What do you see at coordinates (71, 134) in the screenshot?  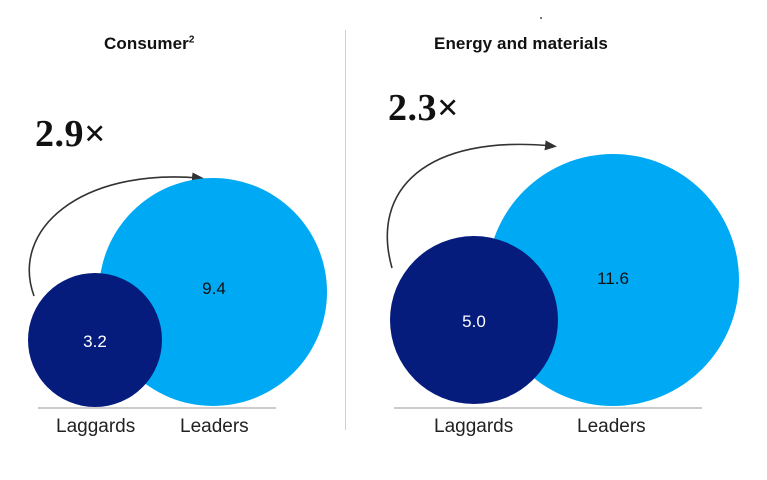 I see `multiplier-label: 2.9×` at bounding box center [71, 134].